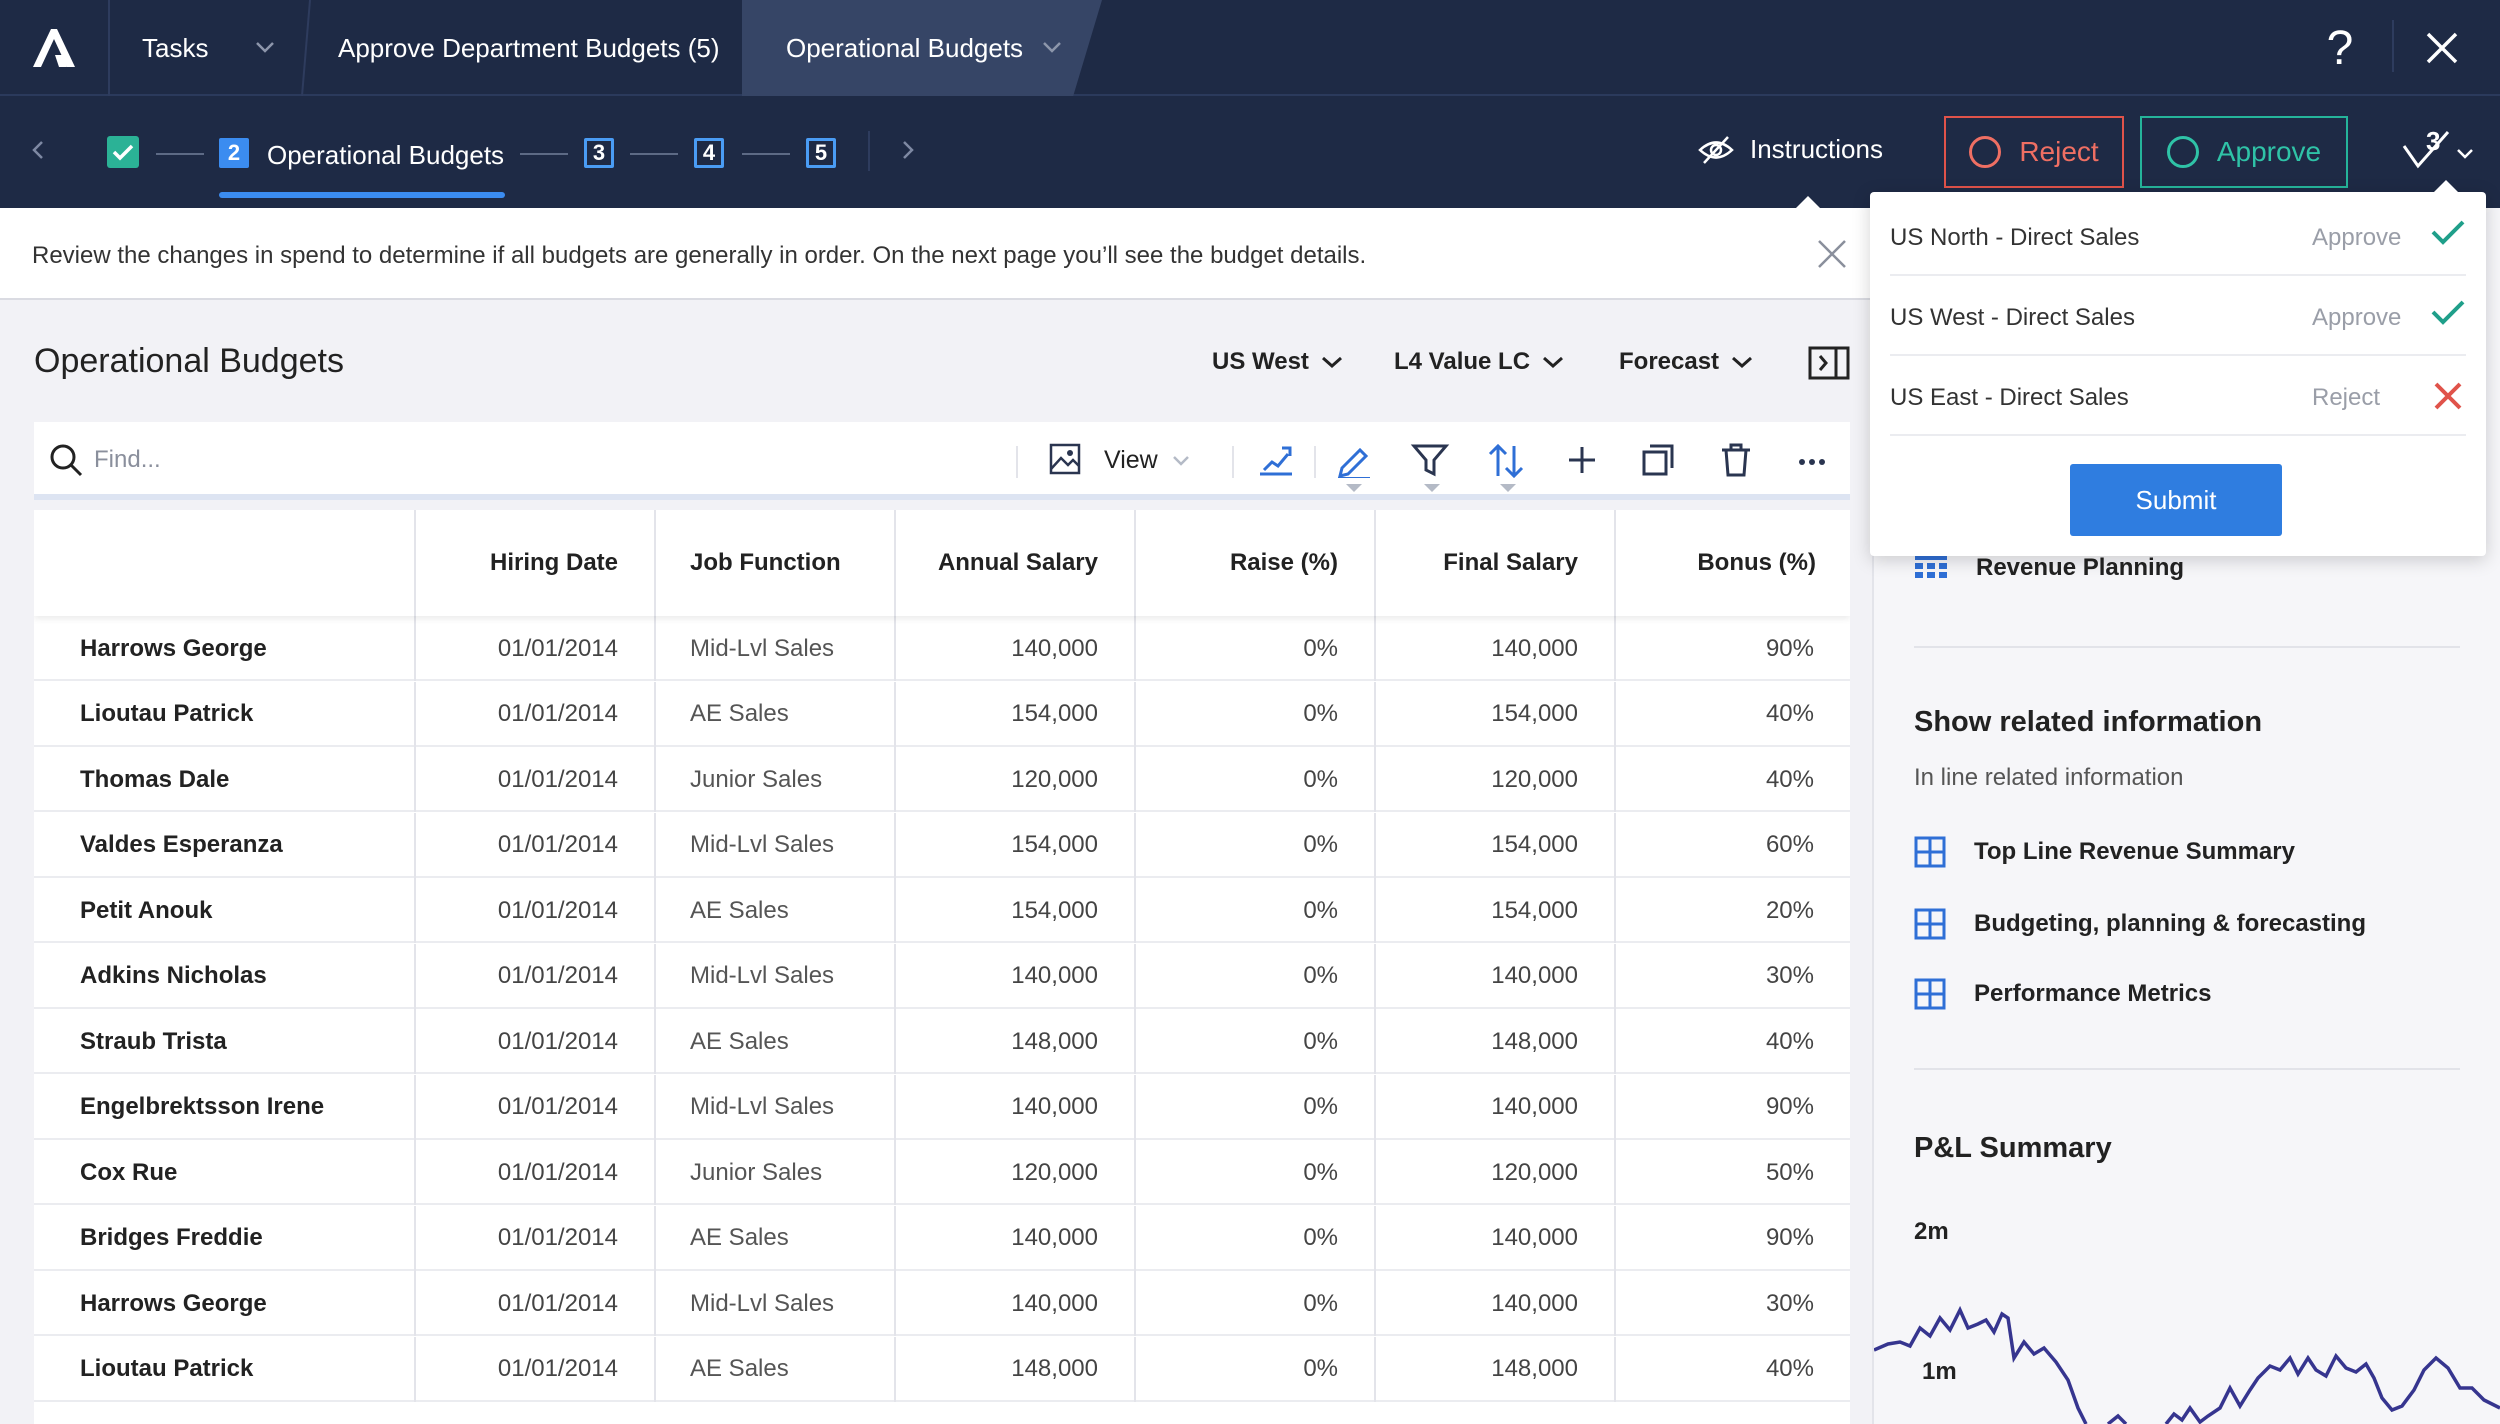 Image resolution: width=2500 pixels, height=1424 pixels. Describe the element at coordinates (709, 153) in the screenshot. I see `step-4: 4` at that location.